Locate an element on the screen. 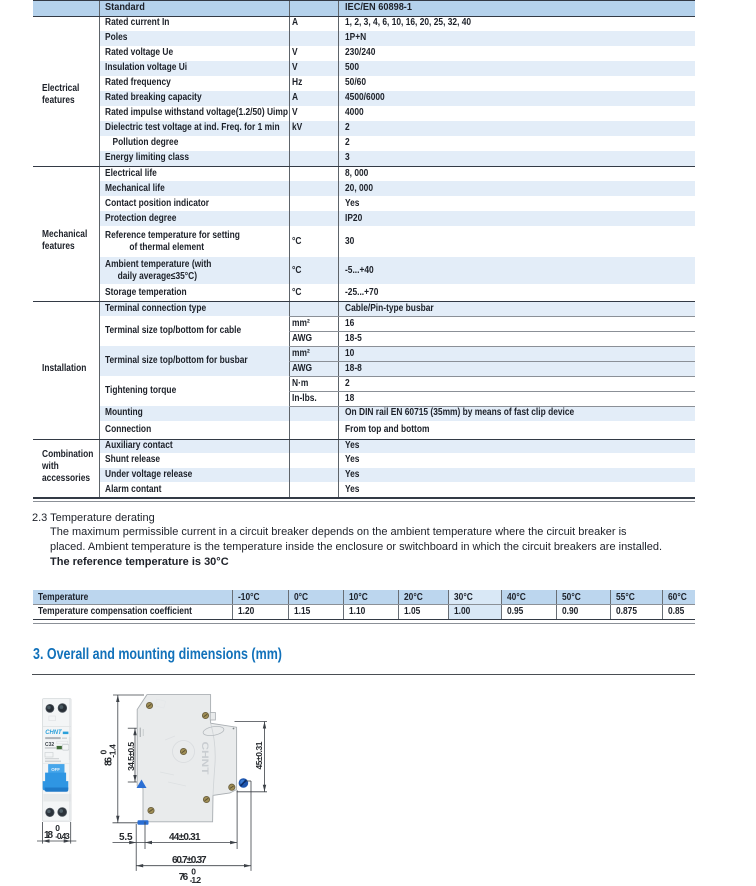 The image size is (756, 886). svg-text: 86 is located at coordinates (108, 761).